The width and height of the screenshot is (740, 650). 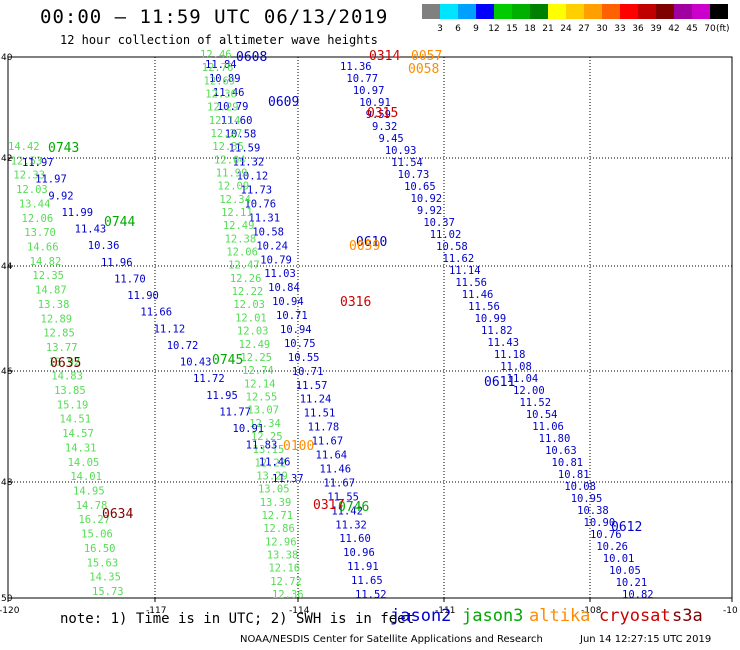 I want to click on swh-value-jason2: 10.82, so click(x=638, y=595).